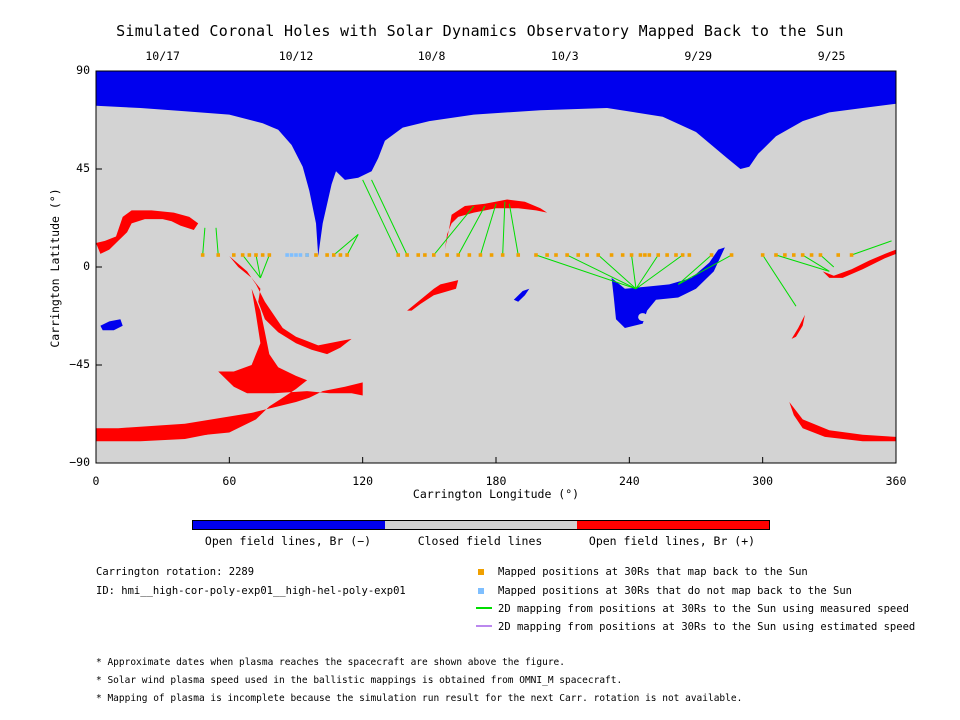  I want to click on closed-island, so click(643, 317).